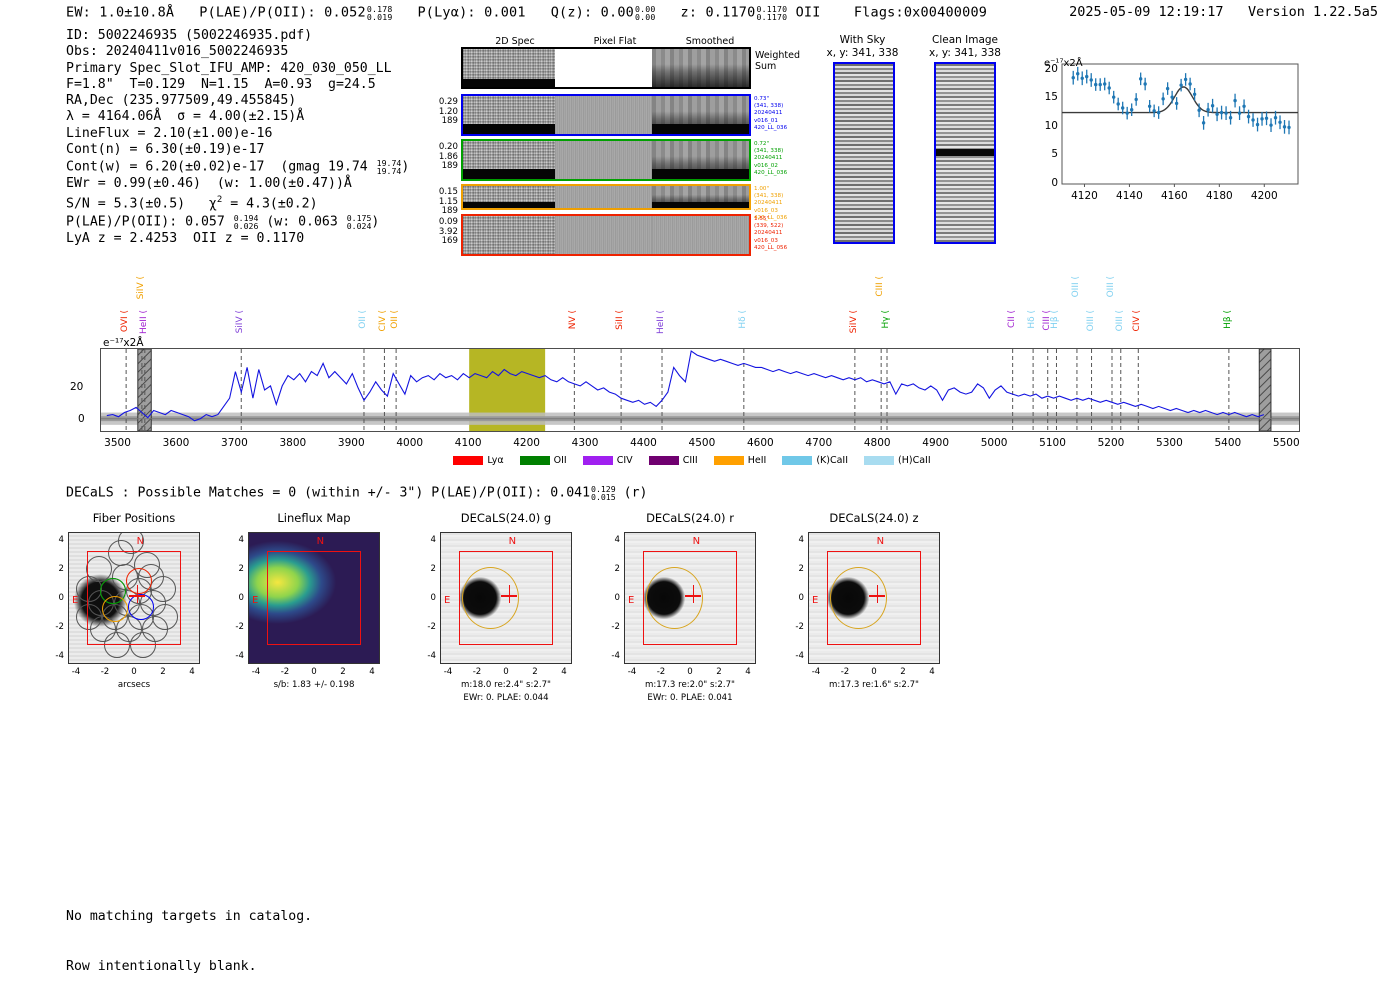  Describe the element at coordinates (585, 443) in the screenshot. I see `spectrum-xtick: 4300` at that location.